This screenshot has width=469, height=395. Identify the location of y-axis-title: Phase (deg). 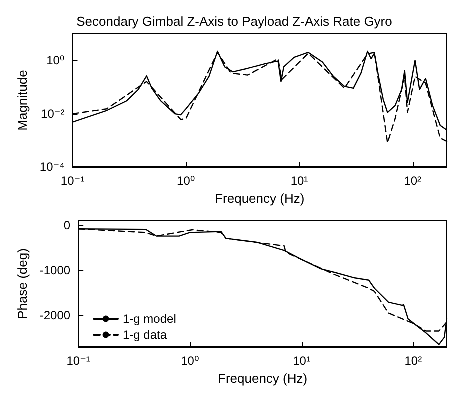
(22, 284).